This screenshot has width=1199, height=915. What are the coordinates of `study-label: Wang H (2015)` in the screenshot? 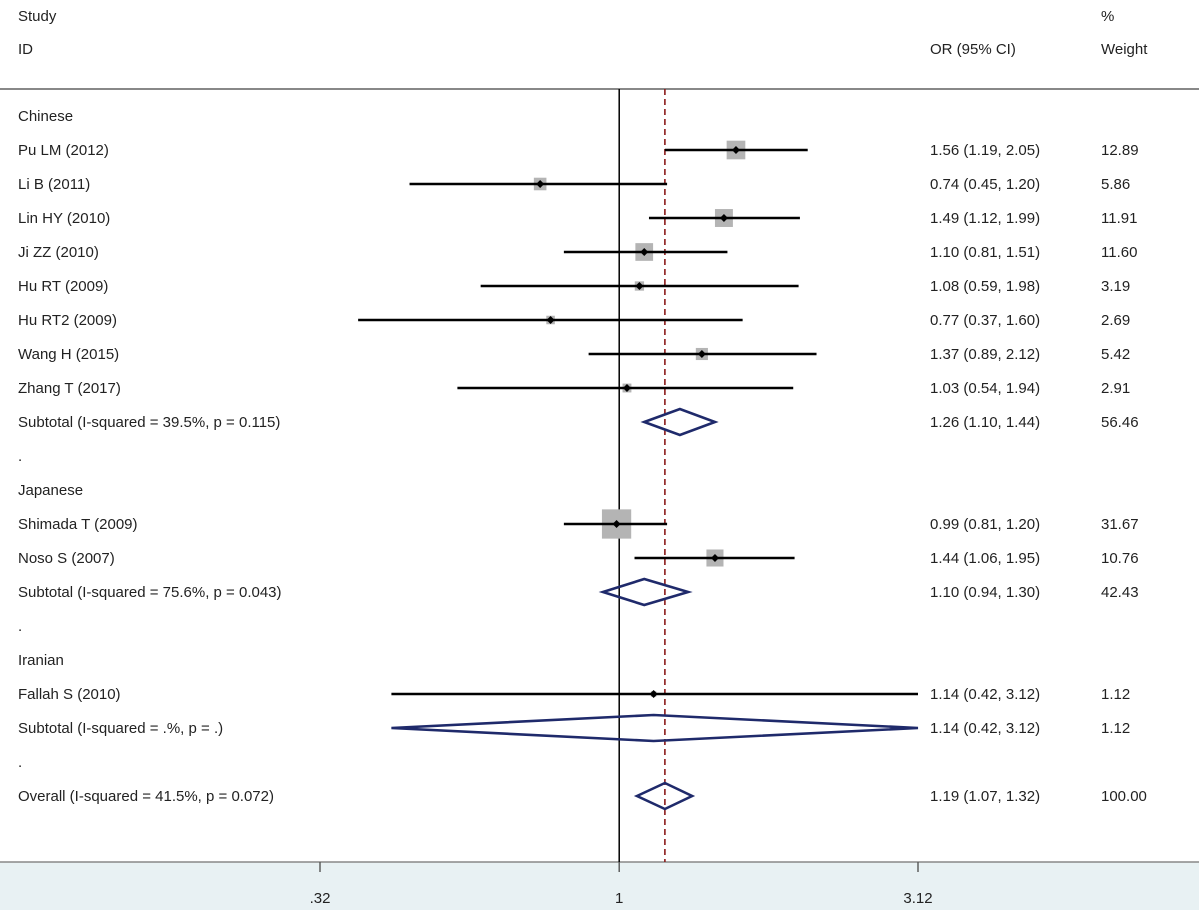 It's located at (68, 354).